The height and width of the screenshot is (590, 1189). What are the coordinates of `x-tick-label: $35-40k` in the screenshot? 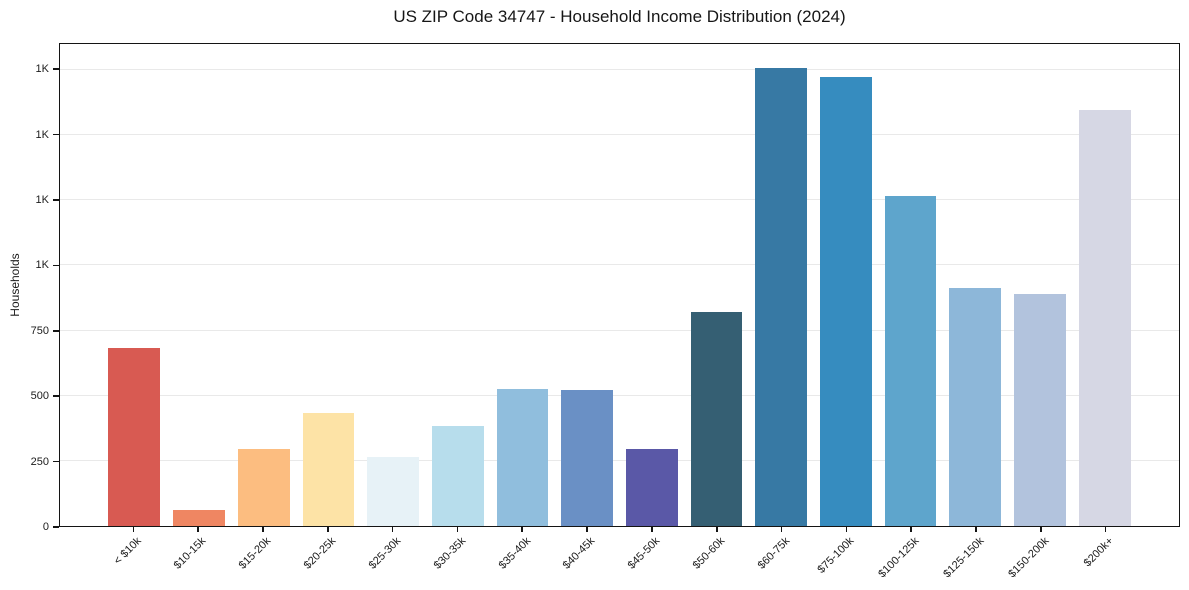 It's located at (514, 553).